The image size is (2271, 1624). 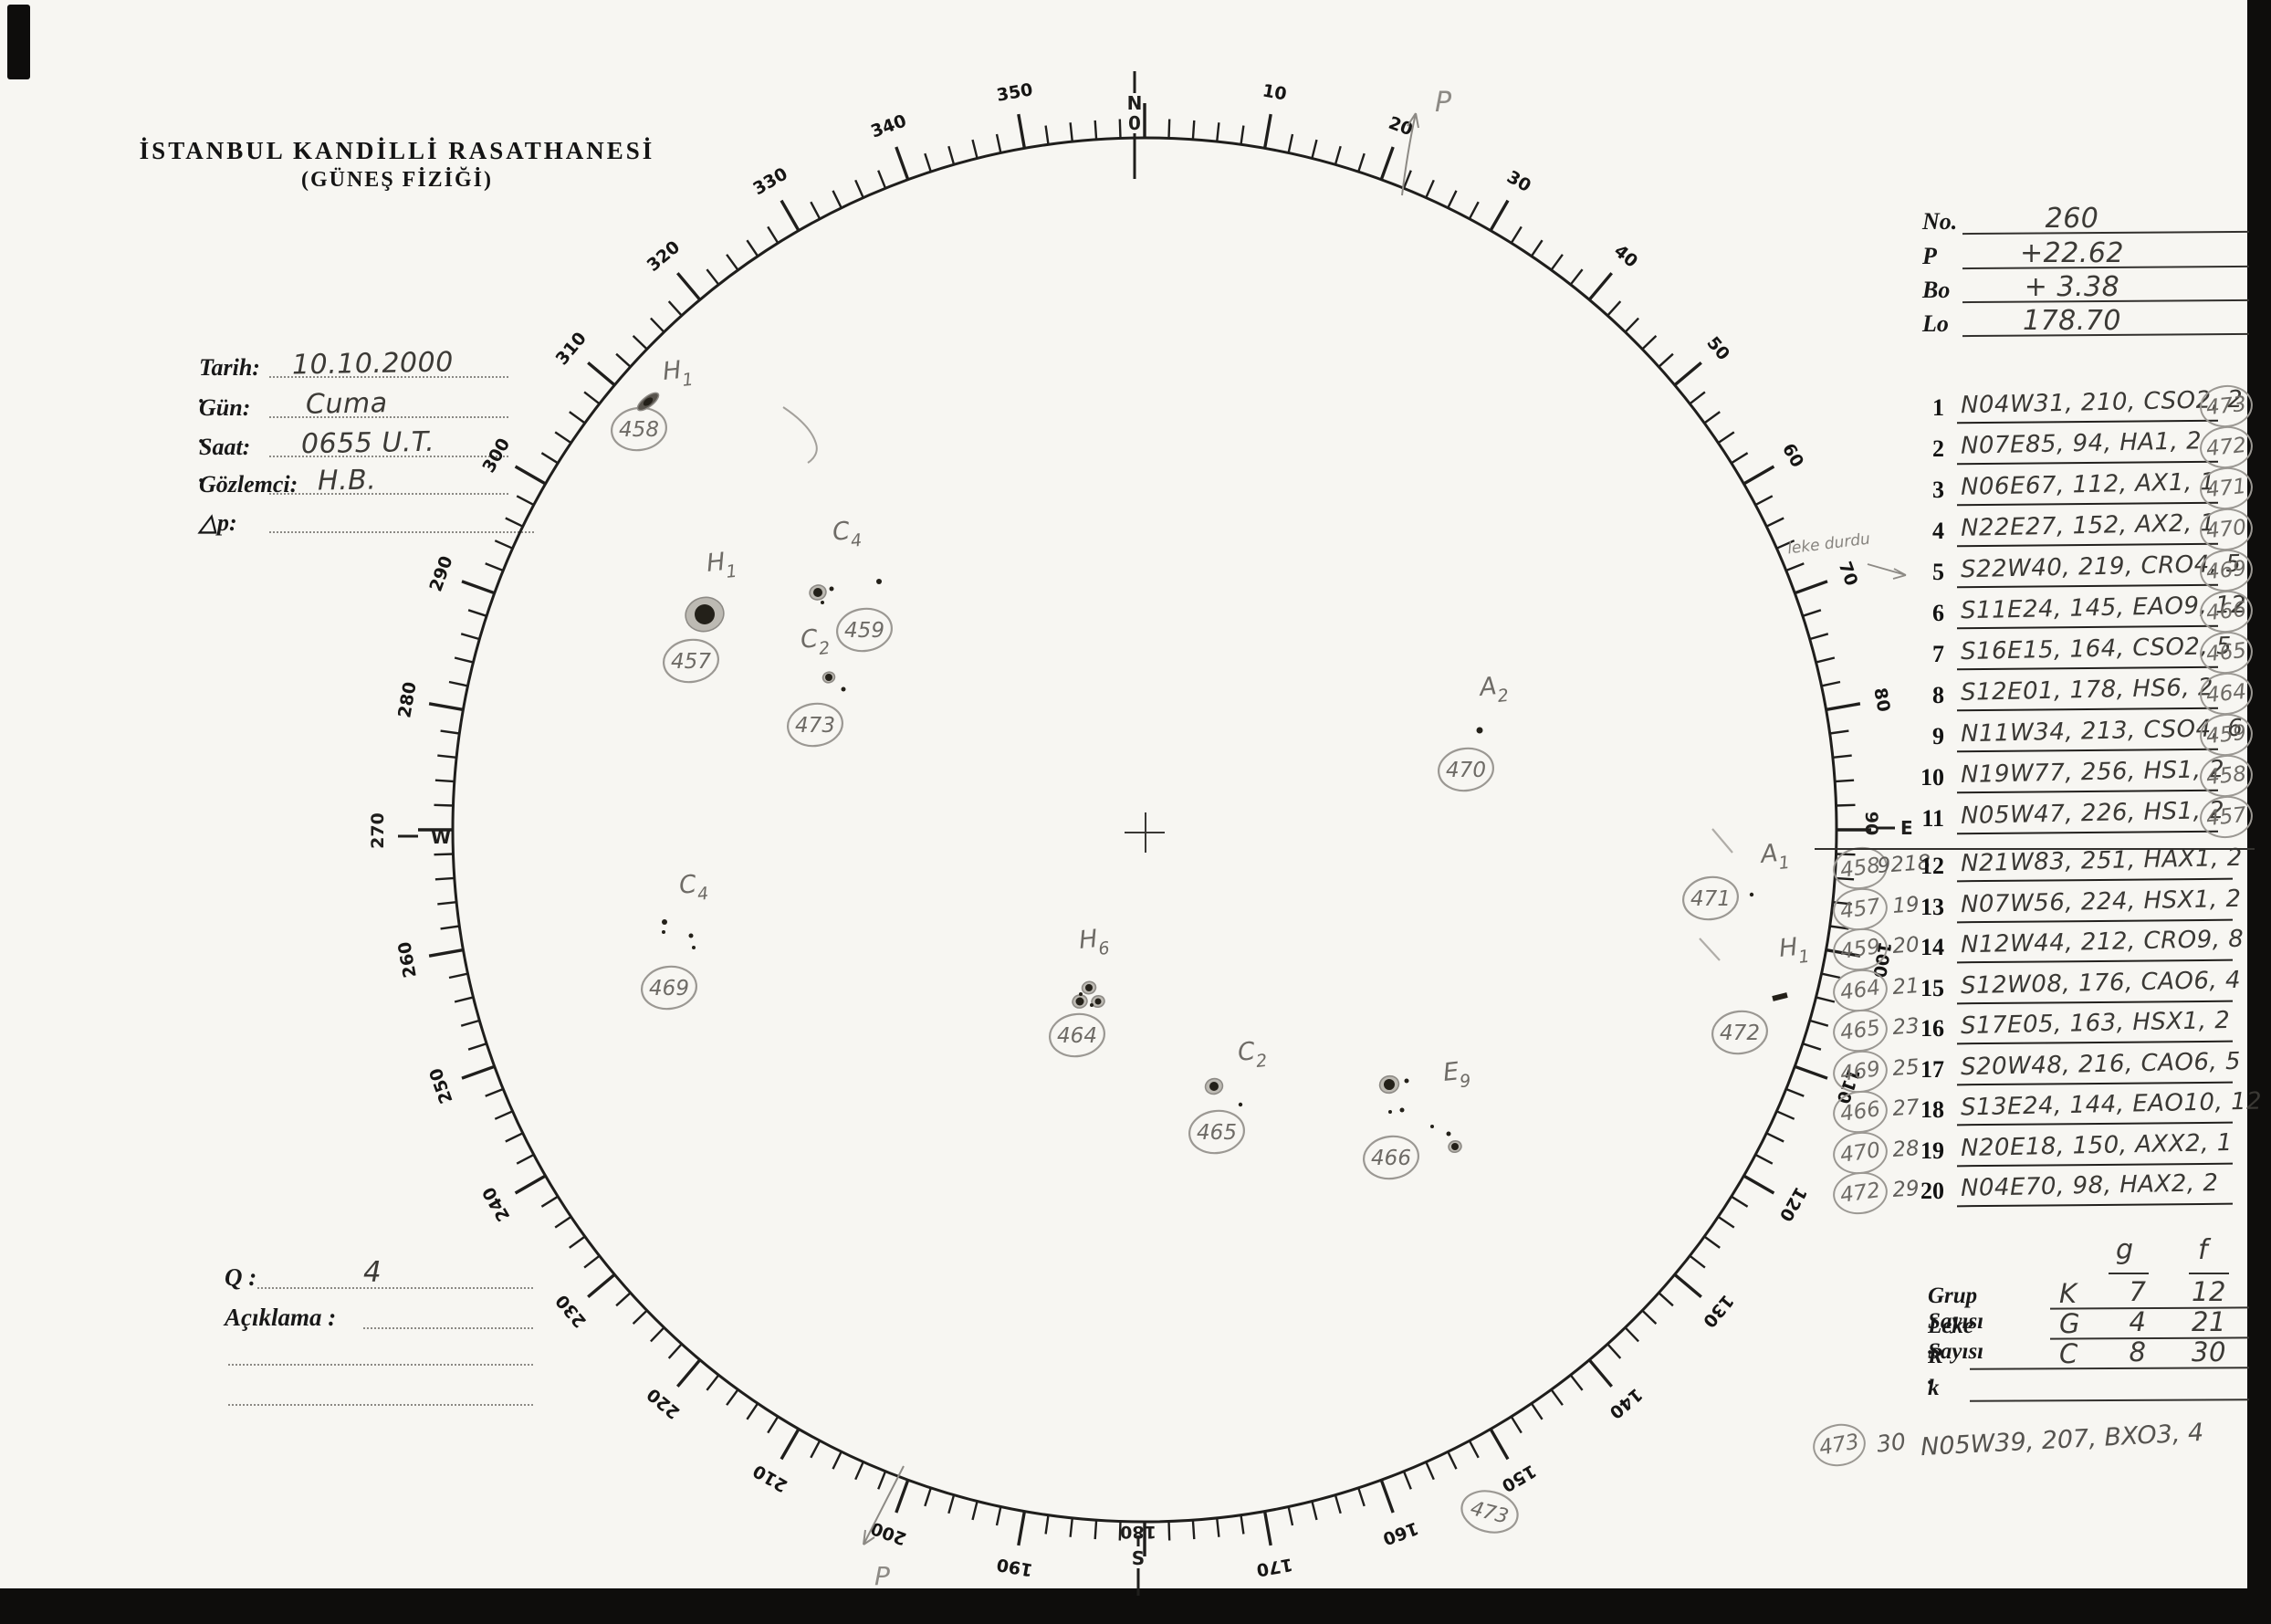 What do you see at coordinates (496, 455) in the screenshot?
I see `degree-label: 300` at bounding box center [496, 455].